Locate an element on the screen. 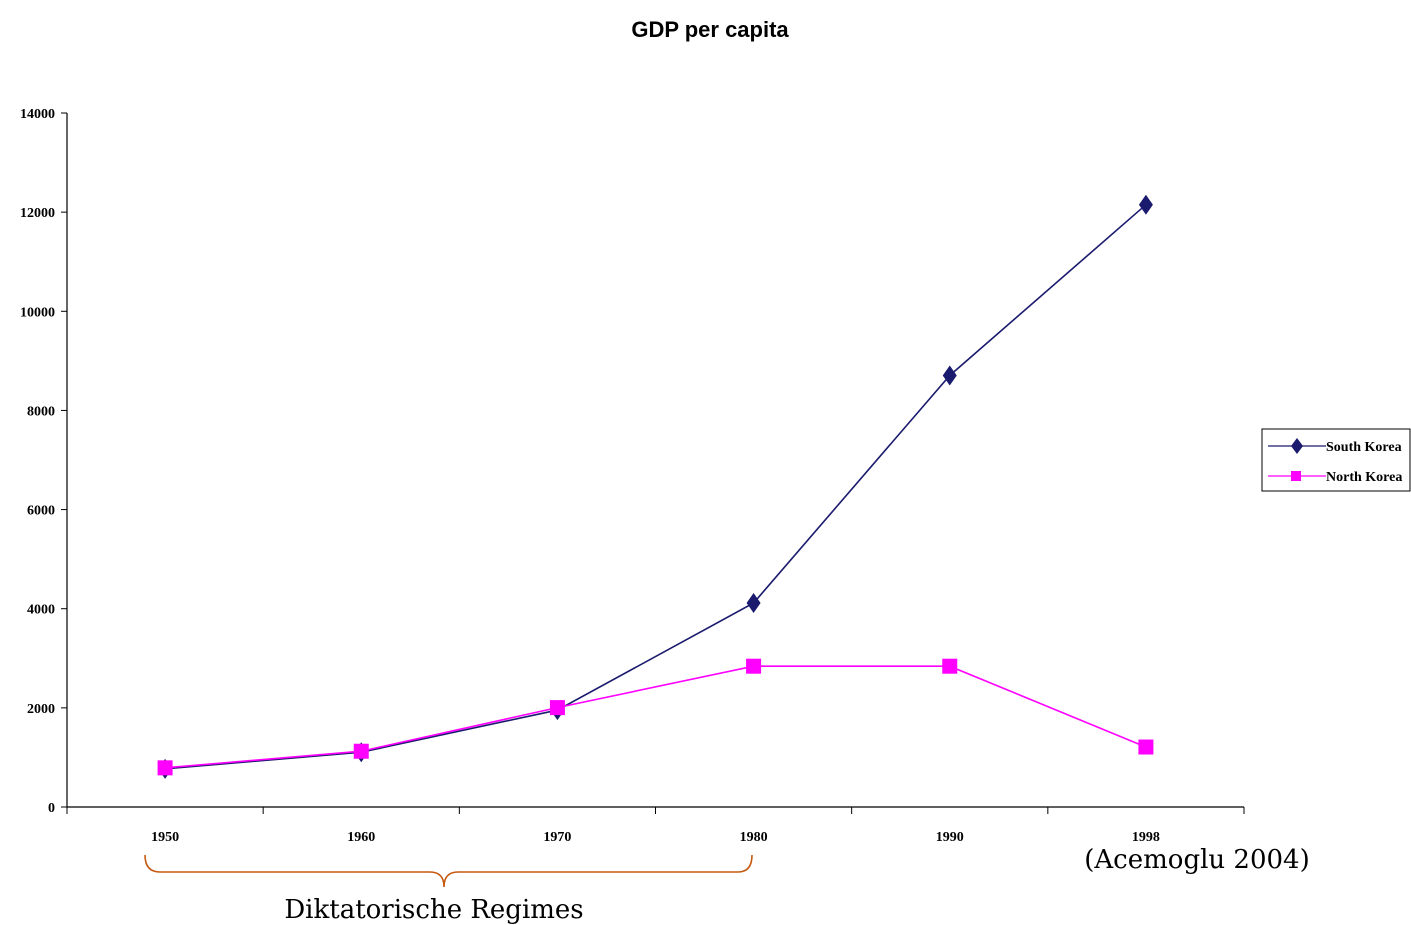 Image resolution: width=1411 pixels, height=925 pixels. y-tick-label: 2000 is located at coordinates (41, 709).